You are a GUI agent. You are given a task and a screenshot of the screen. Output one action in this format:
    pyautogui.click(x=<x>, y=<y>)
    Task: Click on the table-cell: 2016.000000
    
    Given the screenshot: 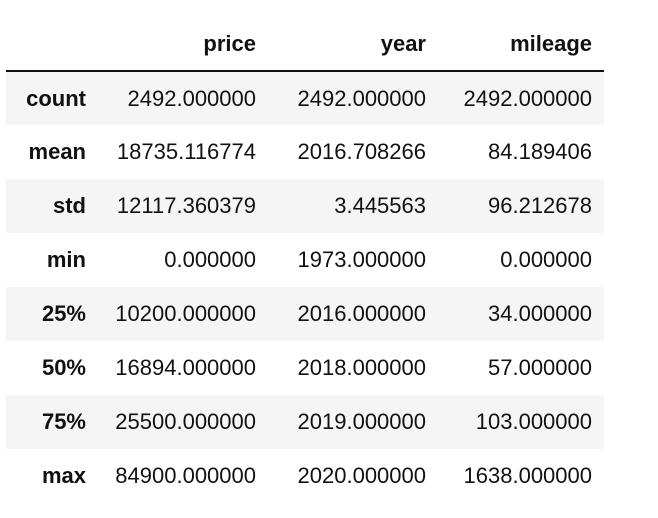 What is the action you would take?
    pyautogui.click(x=361, y=313)
    